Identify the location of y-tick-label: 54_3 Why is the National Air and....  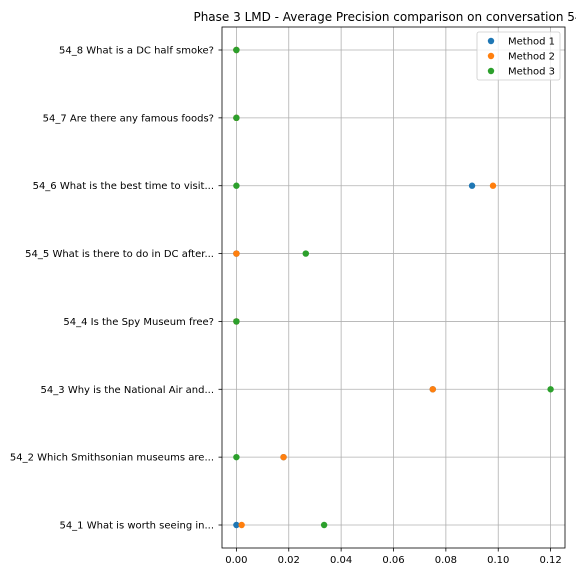
(127, 390).